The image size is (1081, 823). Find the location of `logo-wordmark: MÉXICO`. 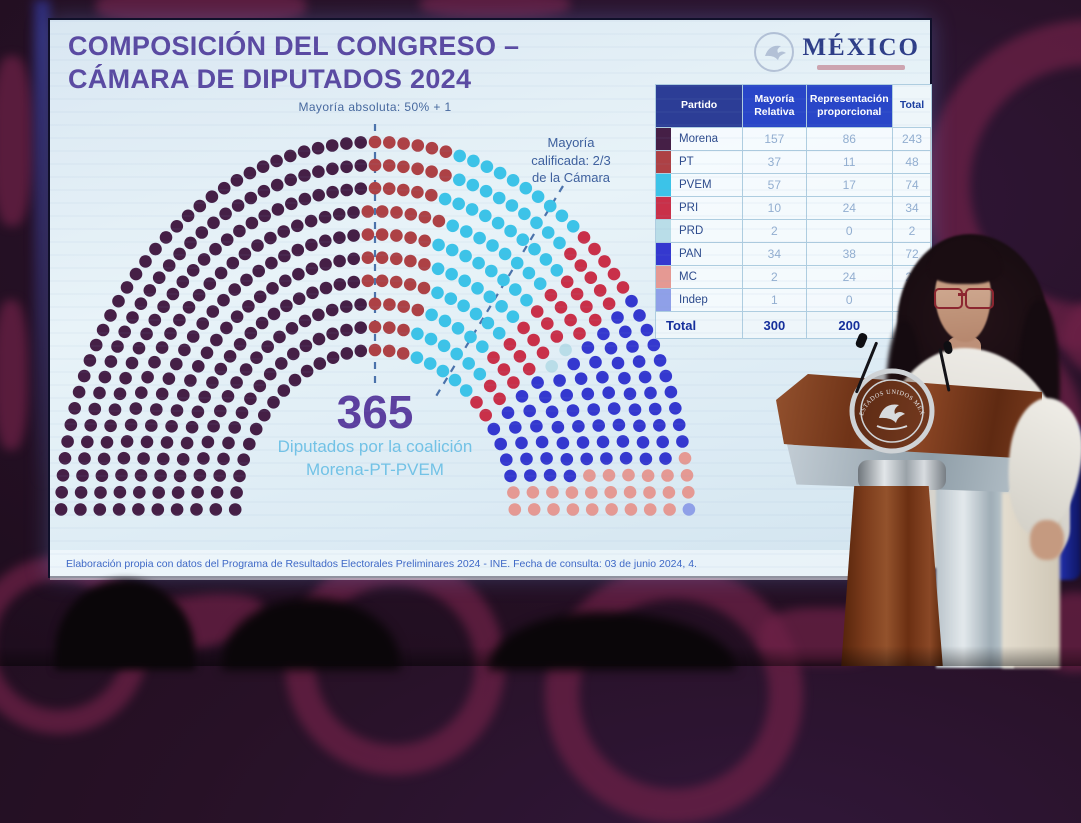

logo-wordmark: MÉXICO is located at coordinates (861, 52).